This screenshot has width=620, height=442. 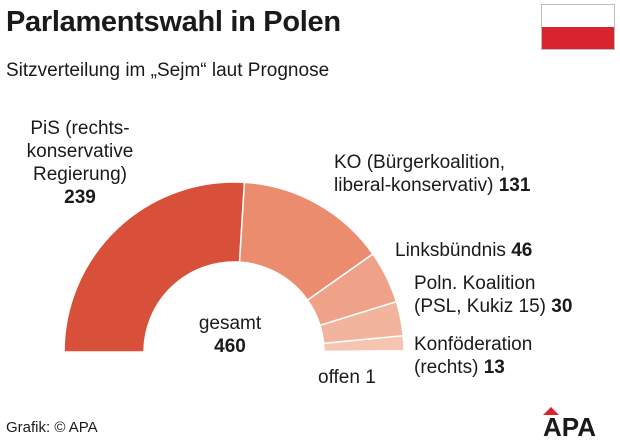 What do you see at coordinates (230, 323) in the screenshot?
I see `total-label-text: gesamt` at bounding box center [230, 323].